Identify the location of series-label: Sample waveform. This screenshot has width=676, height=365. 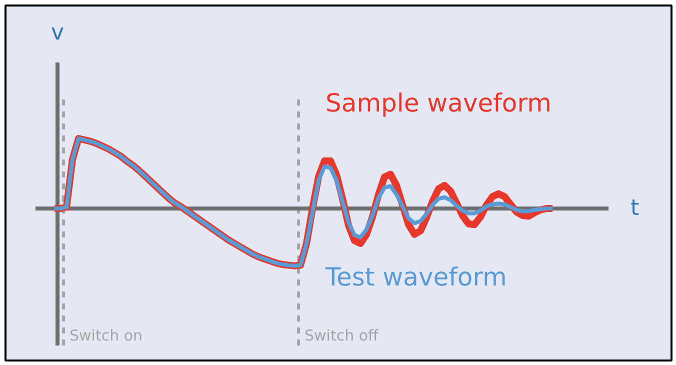
(439, 103).